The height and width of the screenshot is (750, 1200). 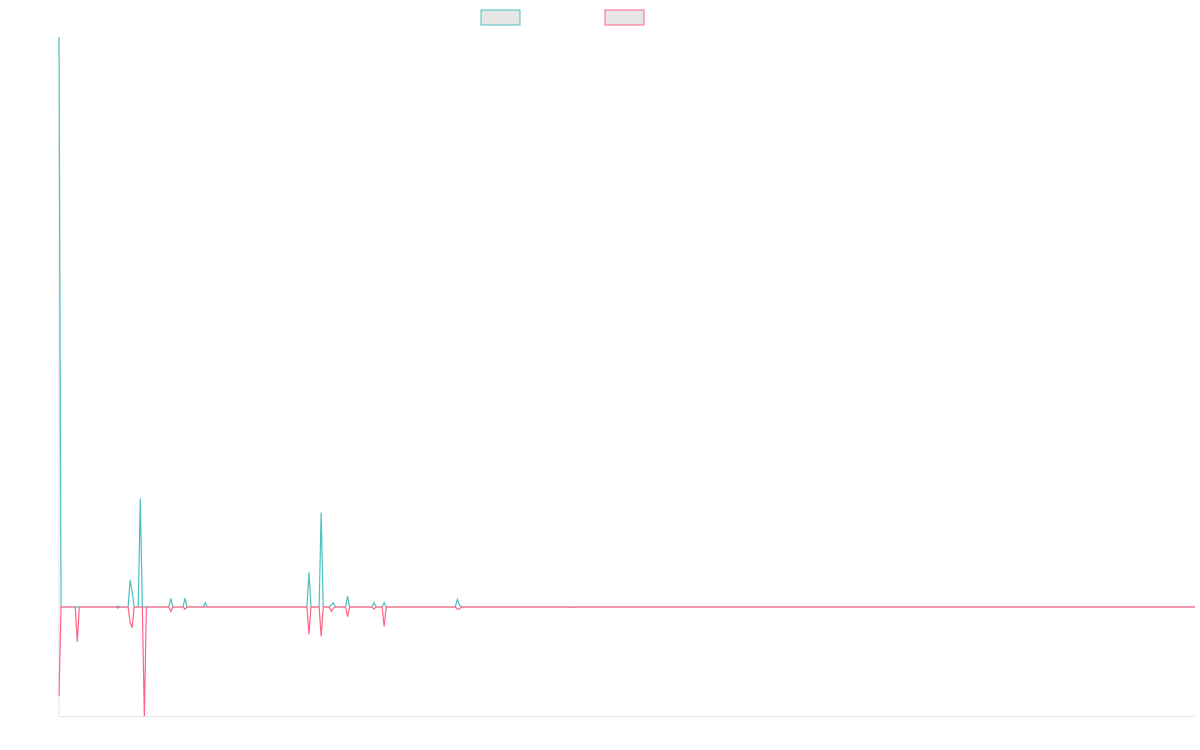 I want to click on legend, so click(x=562, y=17).